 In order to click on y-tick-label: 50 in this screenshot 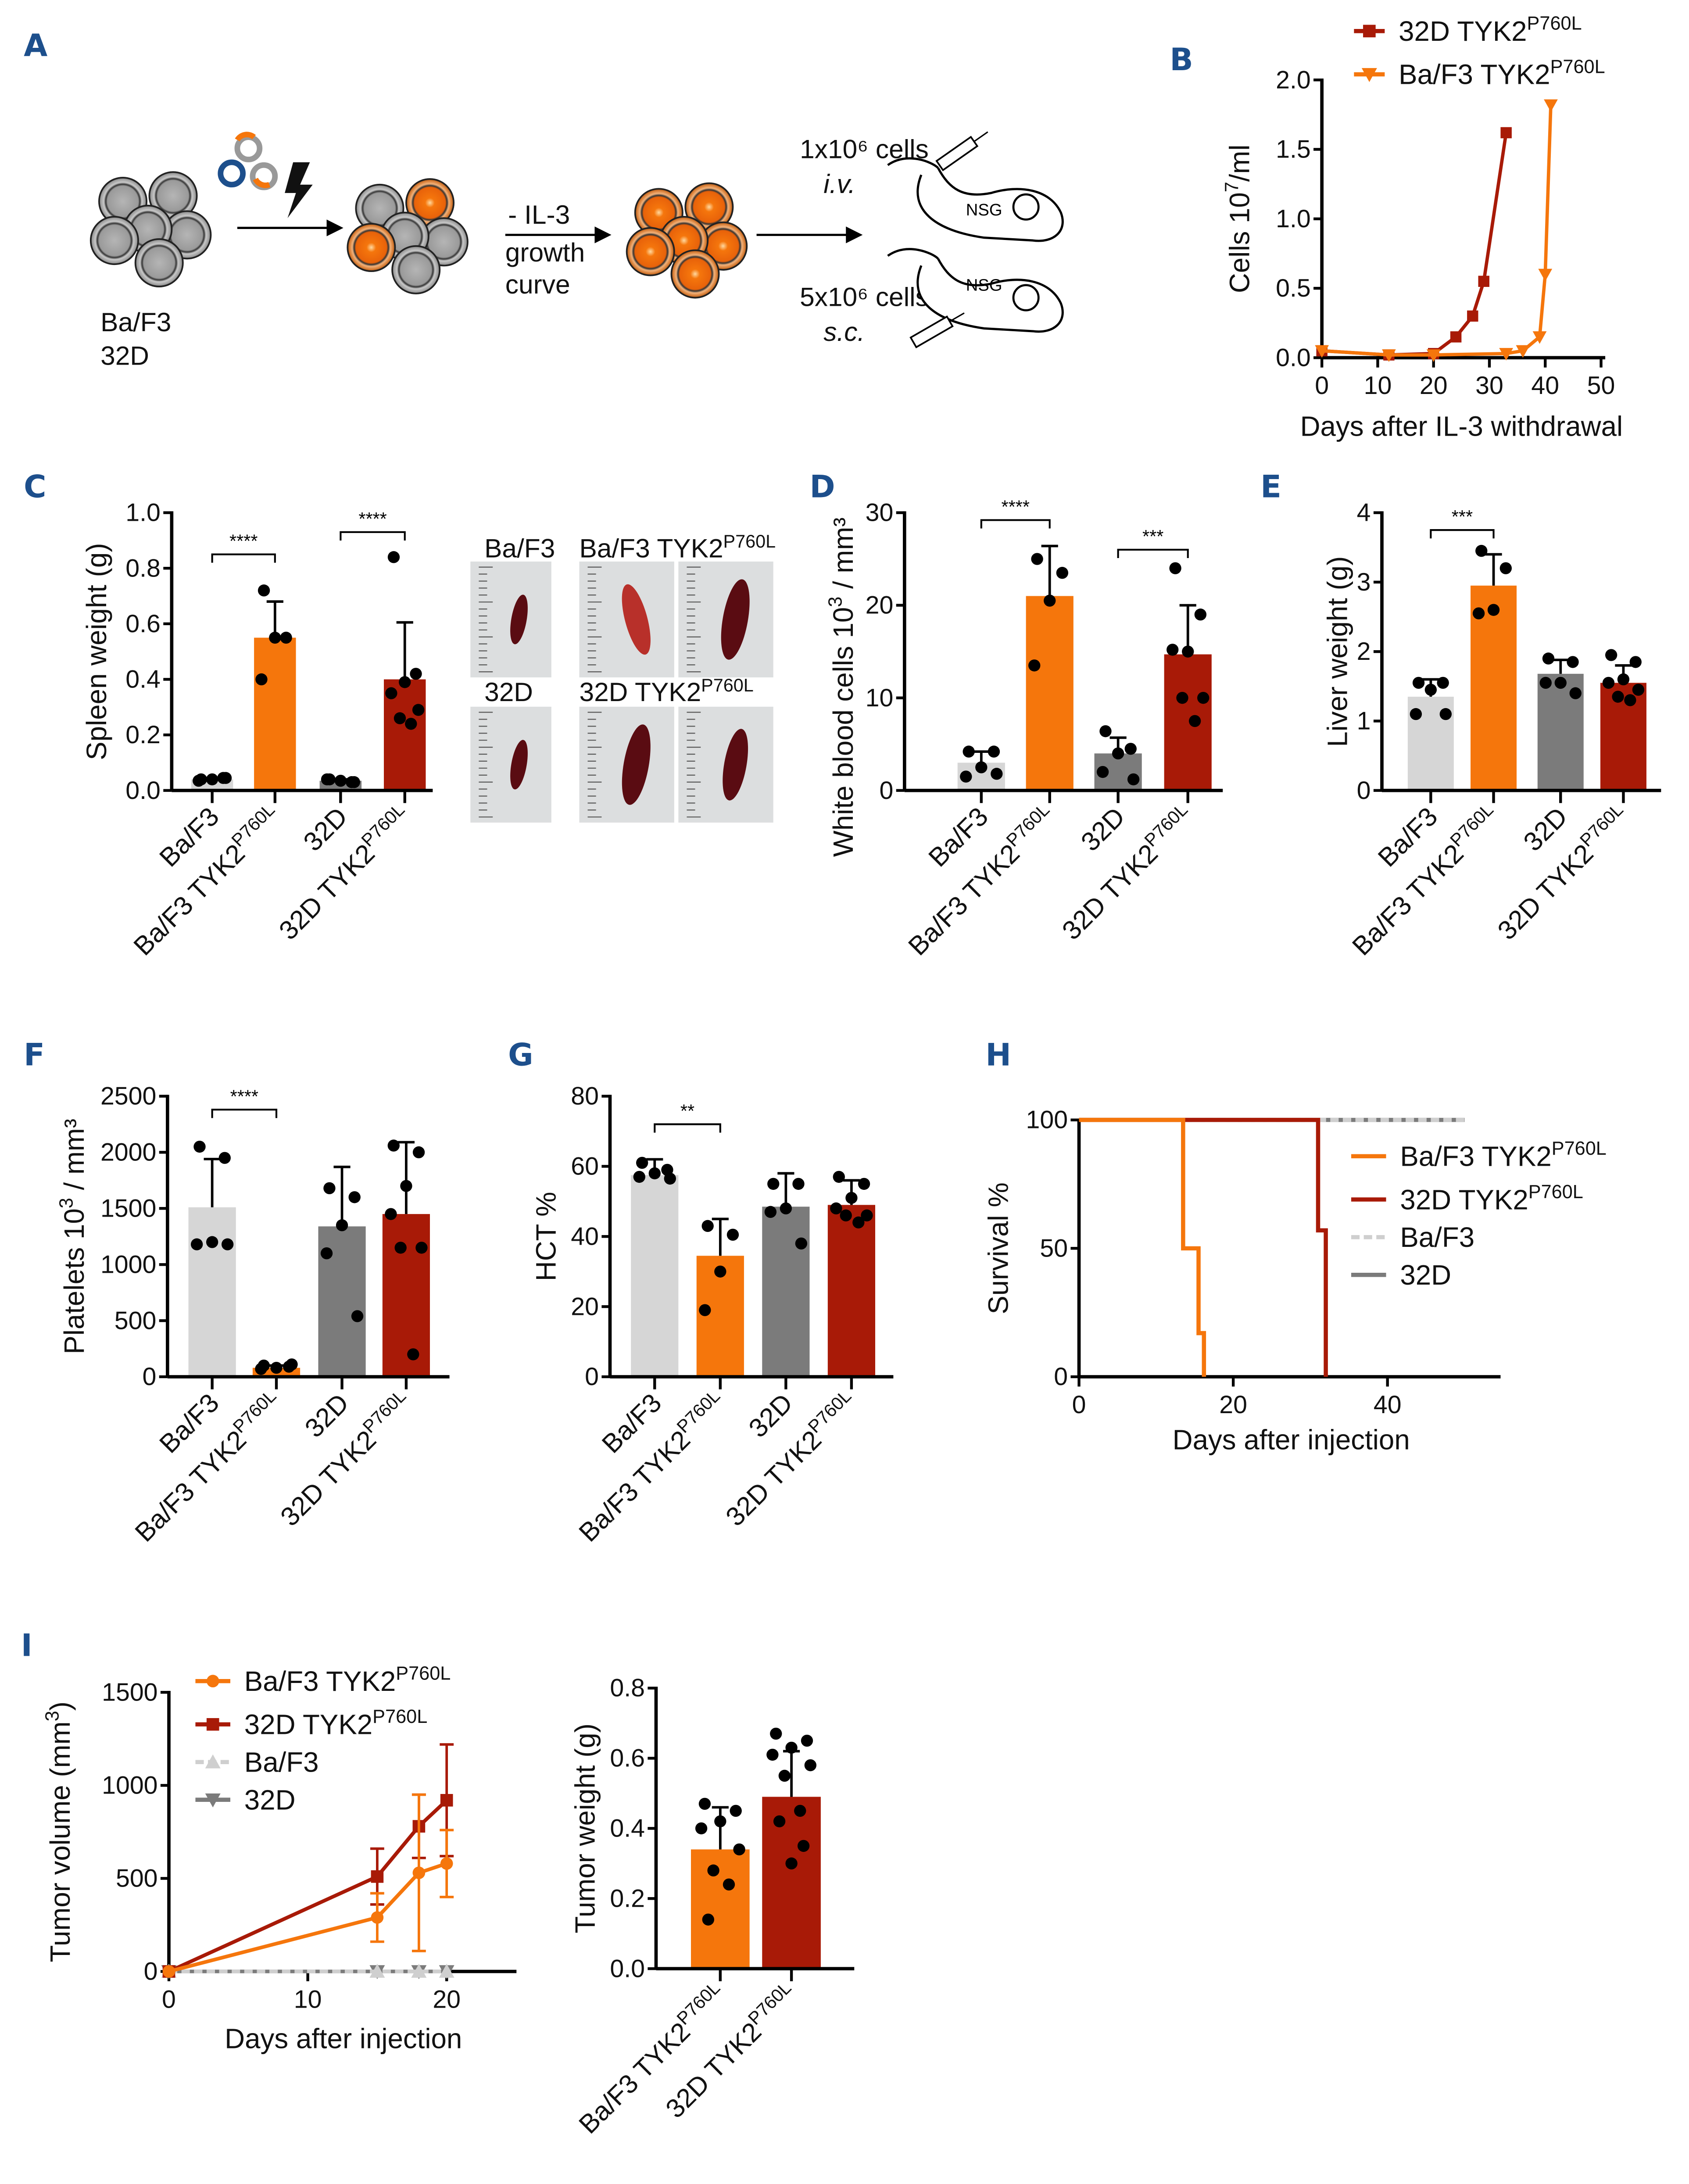, I will do `click(1054, 1248)`.